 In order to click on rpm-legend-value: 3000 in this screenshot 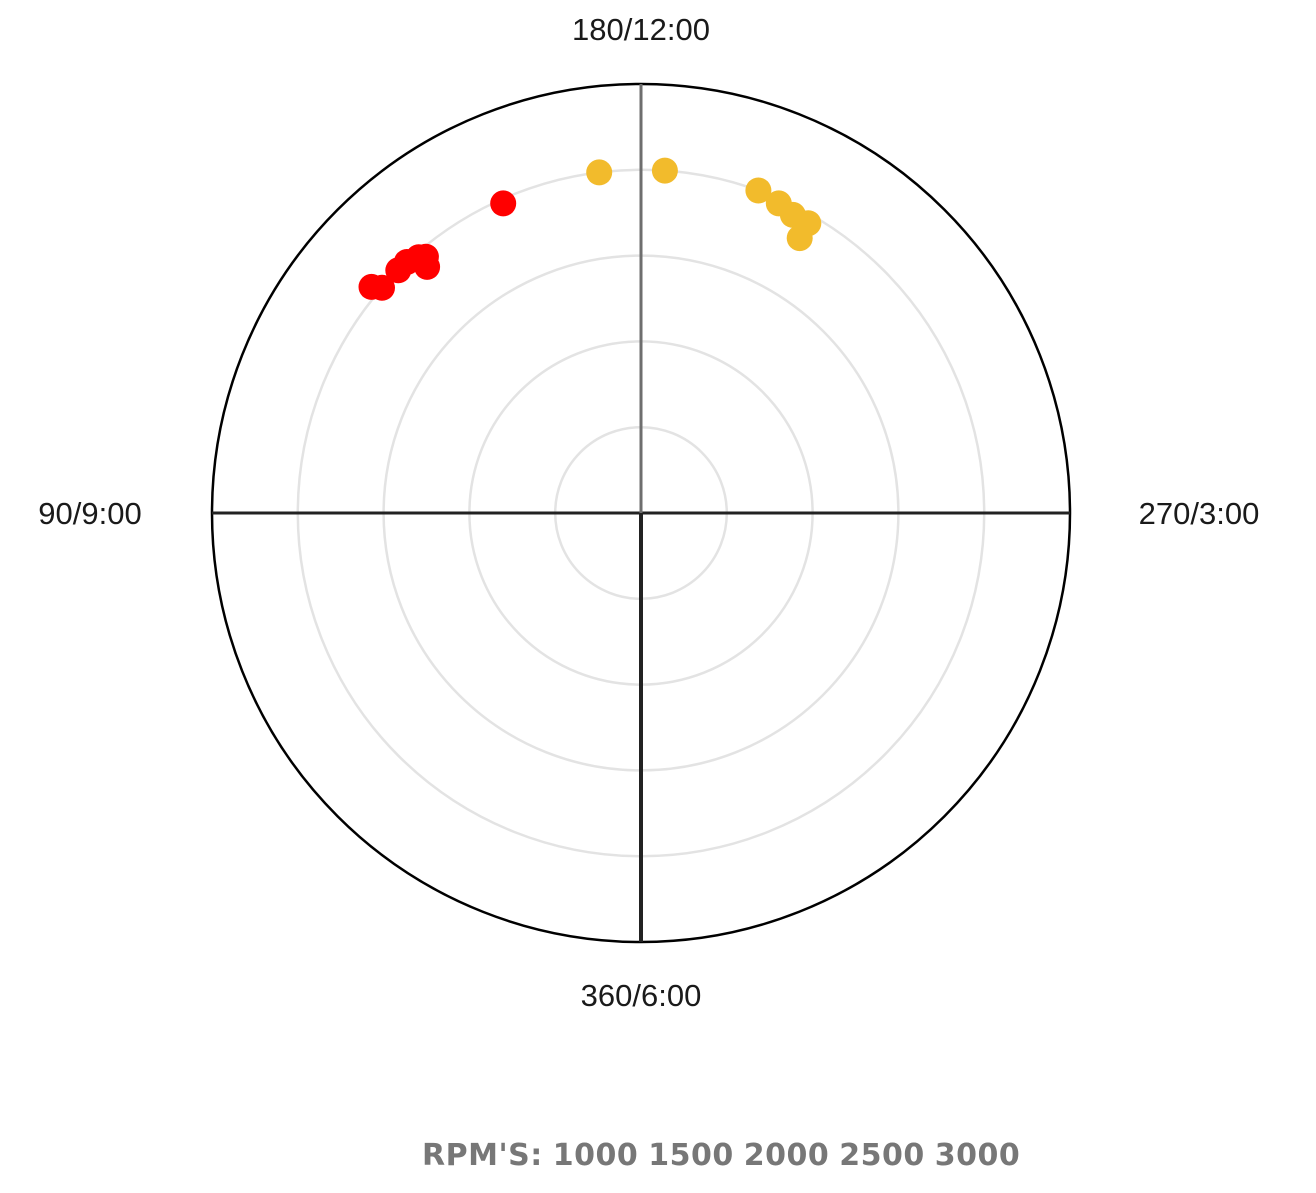, I will do `click(977, 1155)`.